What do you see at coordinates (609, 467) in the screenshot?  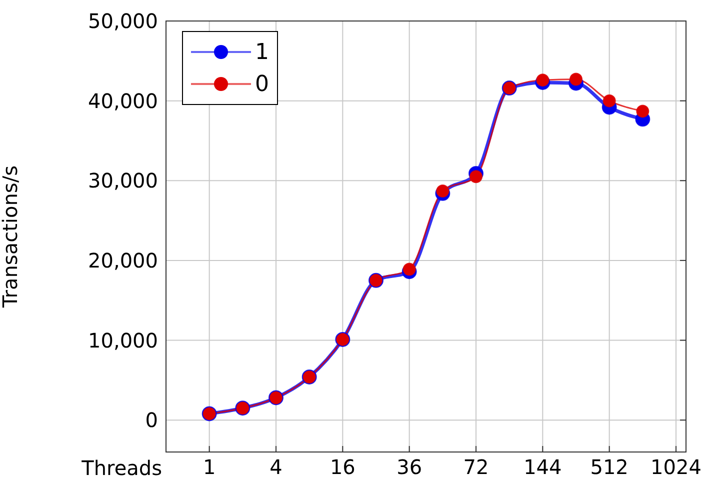 I see `x-tick-label: 512` at bounding box center [609, 467].